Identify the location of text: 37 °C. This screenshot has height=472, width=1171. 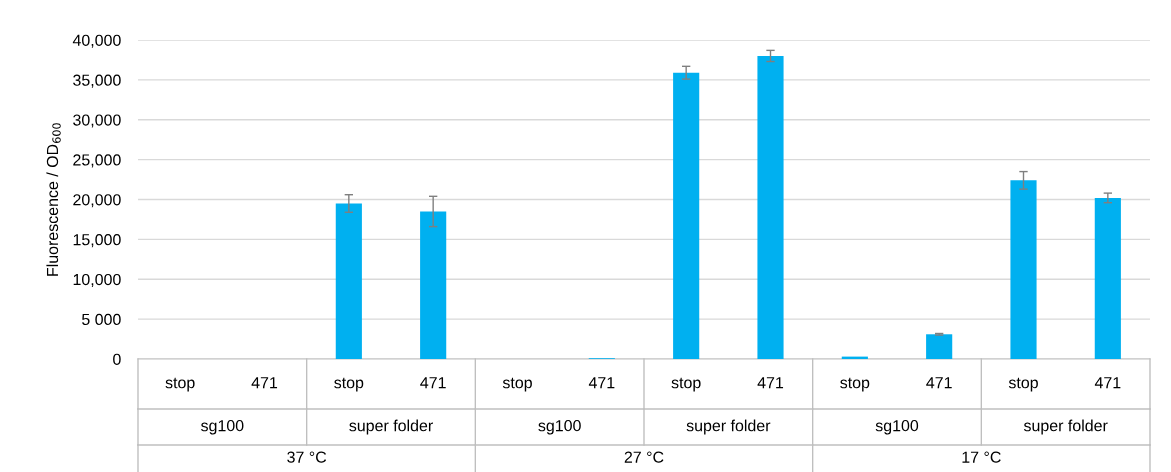
(307, 457).